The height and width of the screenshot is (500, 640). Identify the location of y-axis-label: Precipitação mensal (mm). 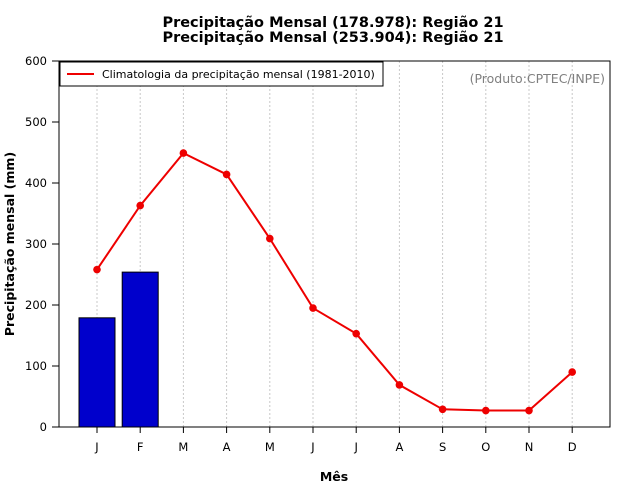
(9, 244).